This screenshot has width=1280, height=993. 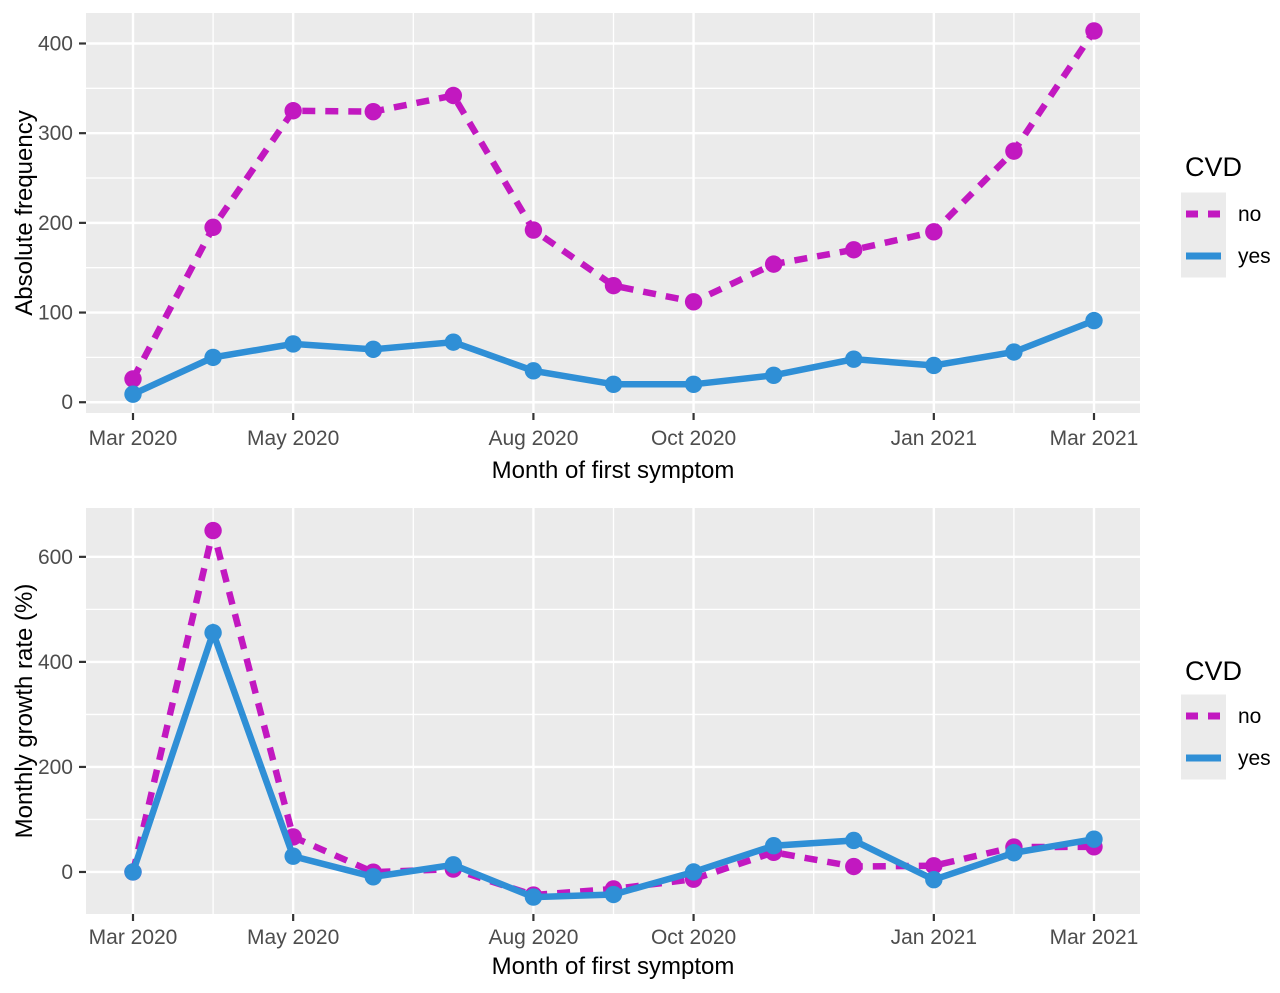 I want to click on y-axis-title: Monthly growth rate (%), so click(x=24, y=711).